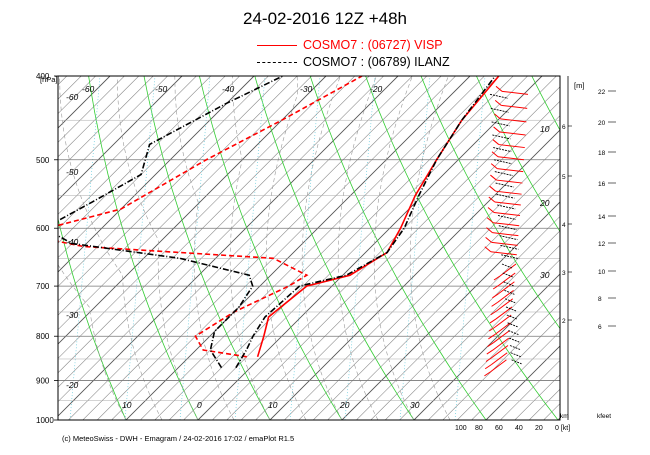 The image size is (650, 455). Describe the element at coordinates (72, 385) in the screenshot. I see `isotherm-left-label: -20` at that location.